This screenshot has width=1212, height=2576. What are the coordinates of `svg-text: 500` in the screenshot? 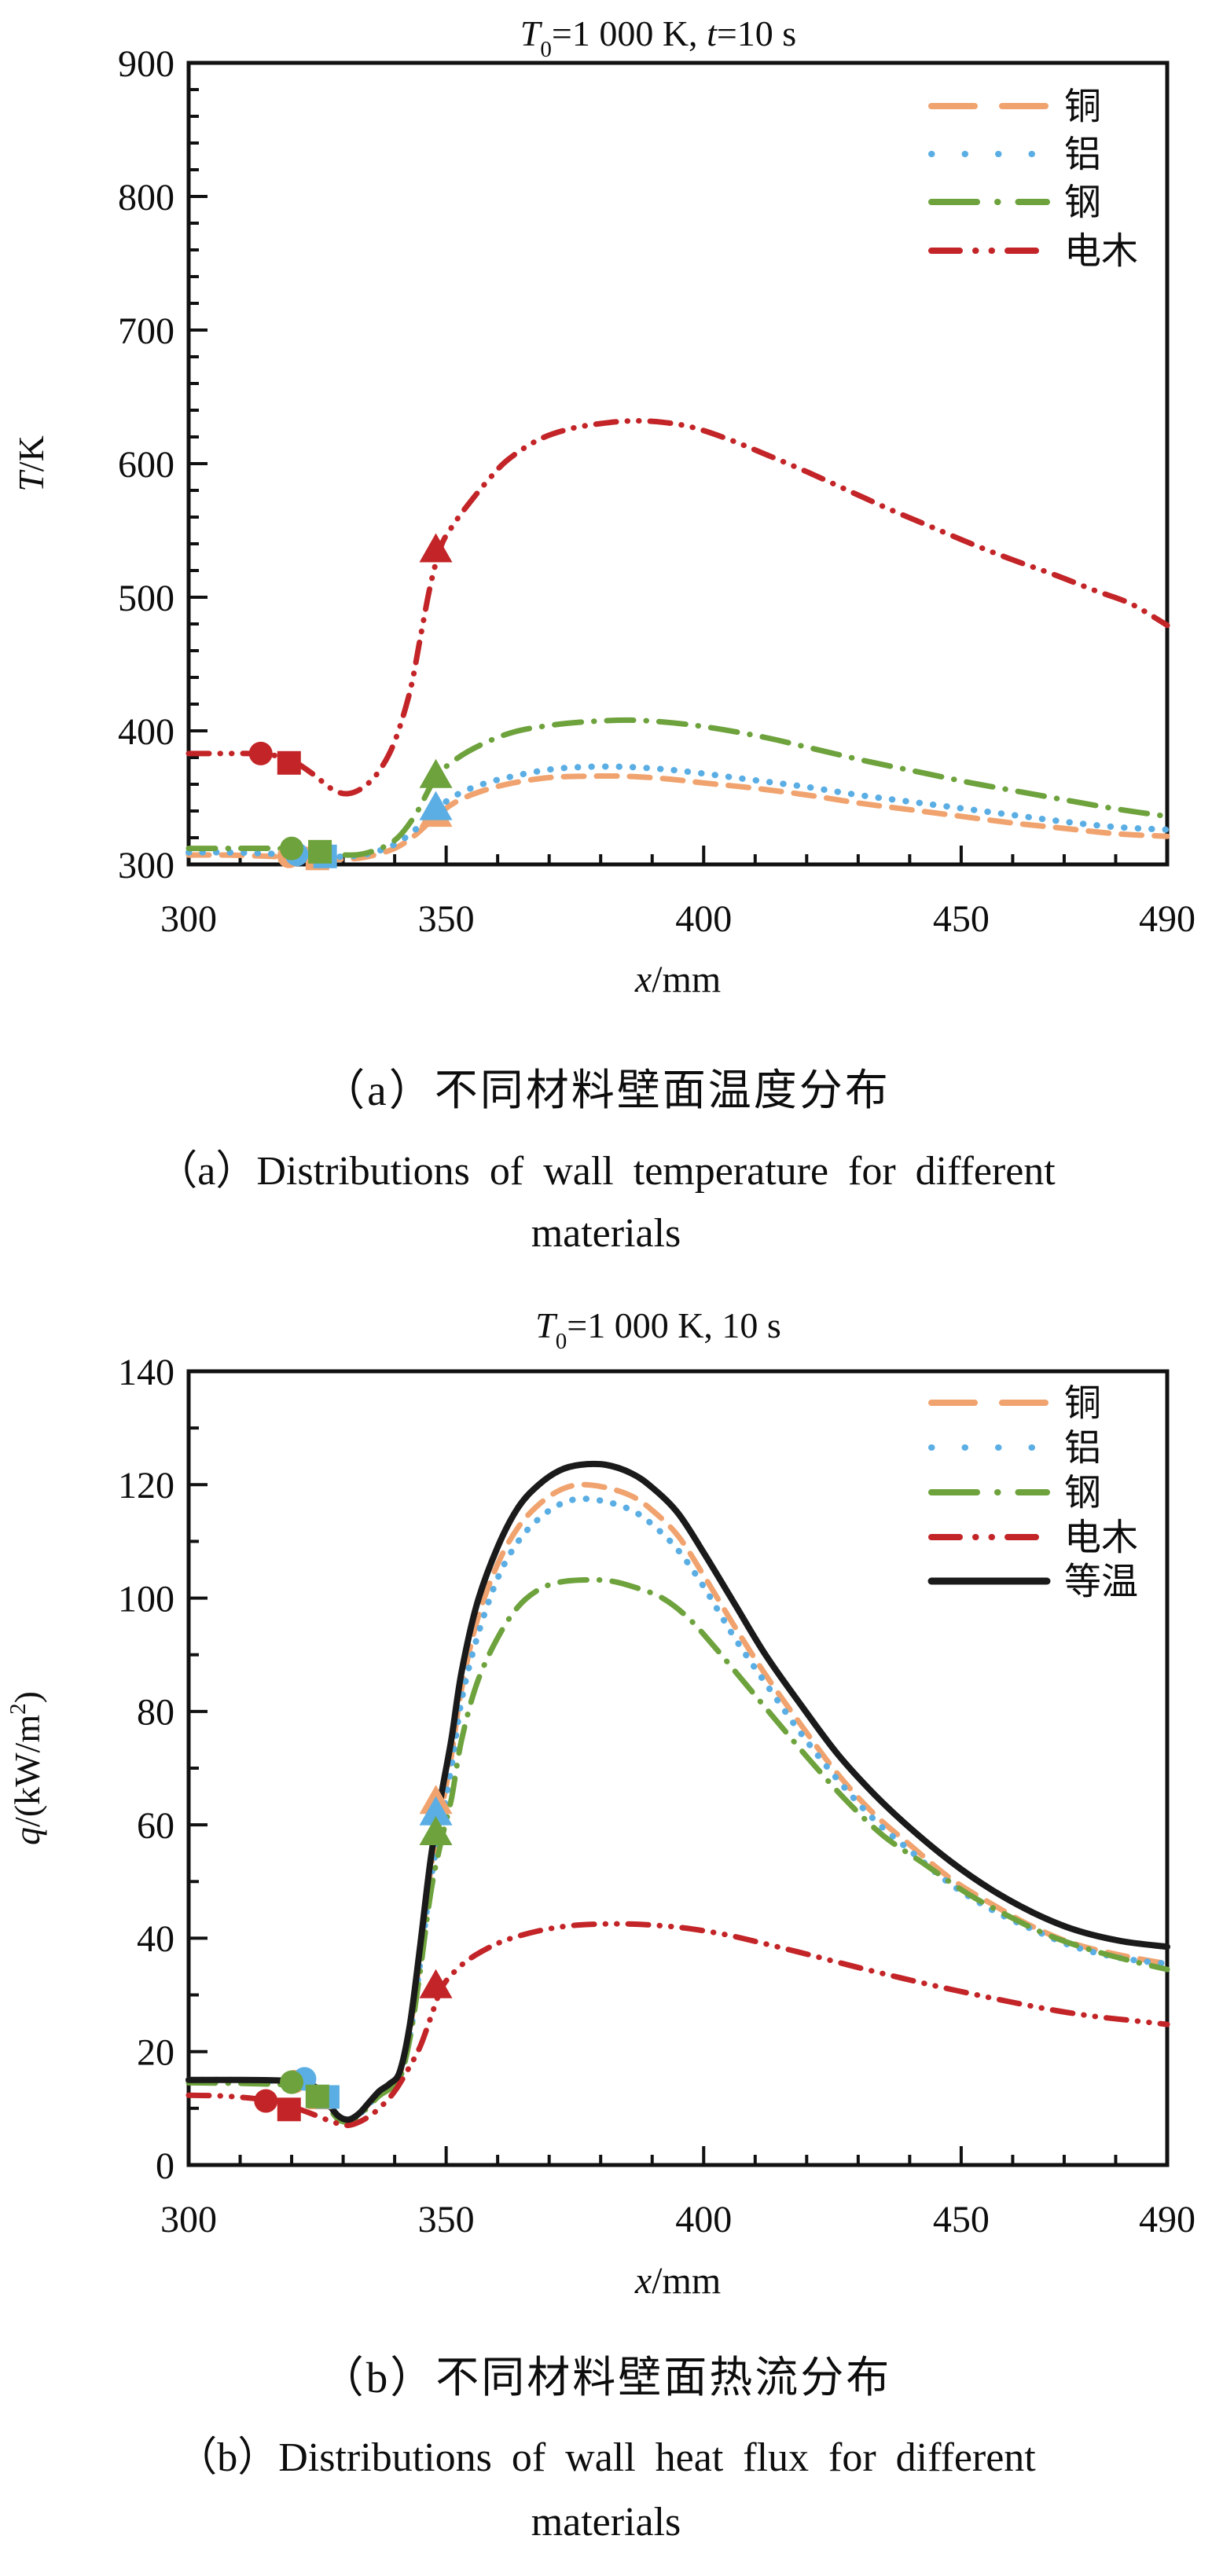 It's located at (146, 598).